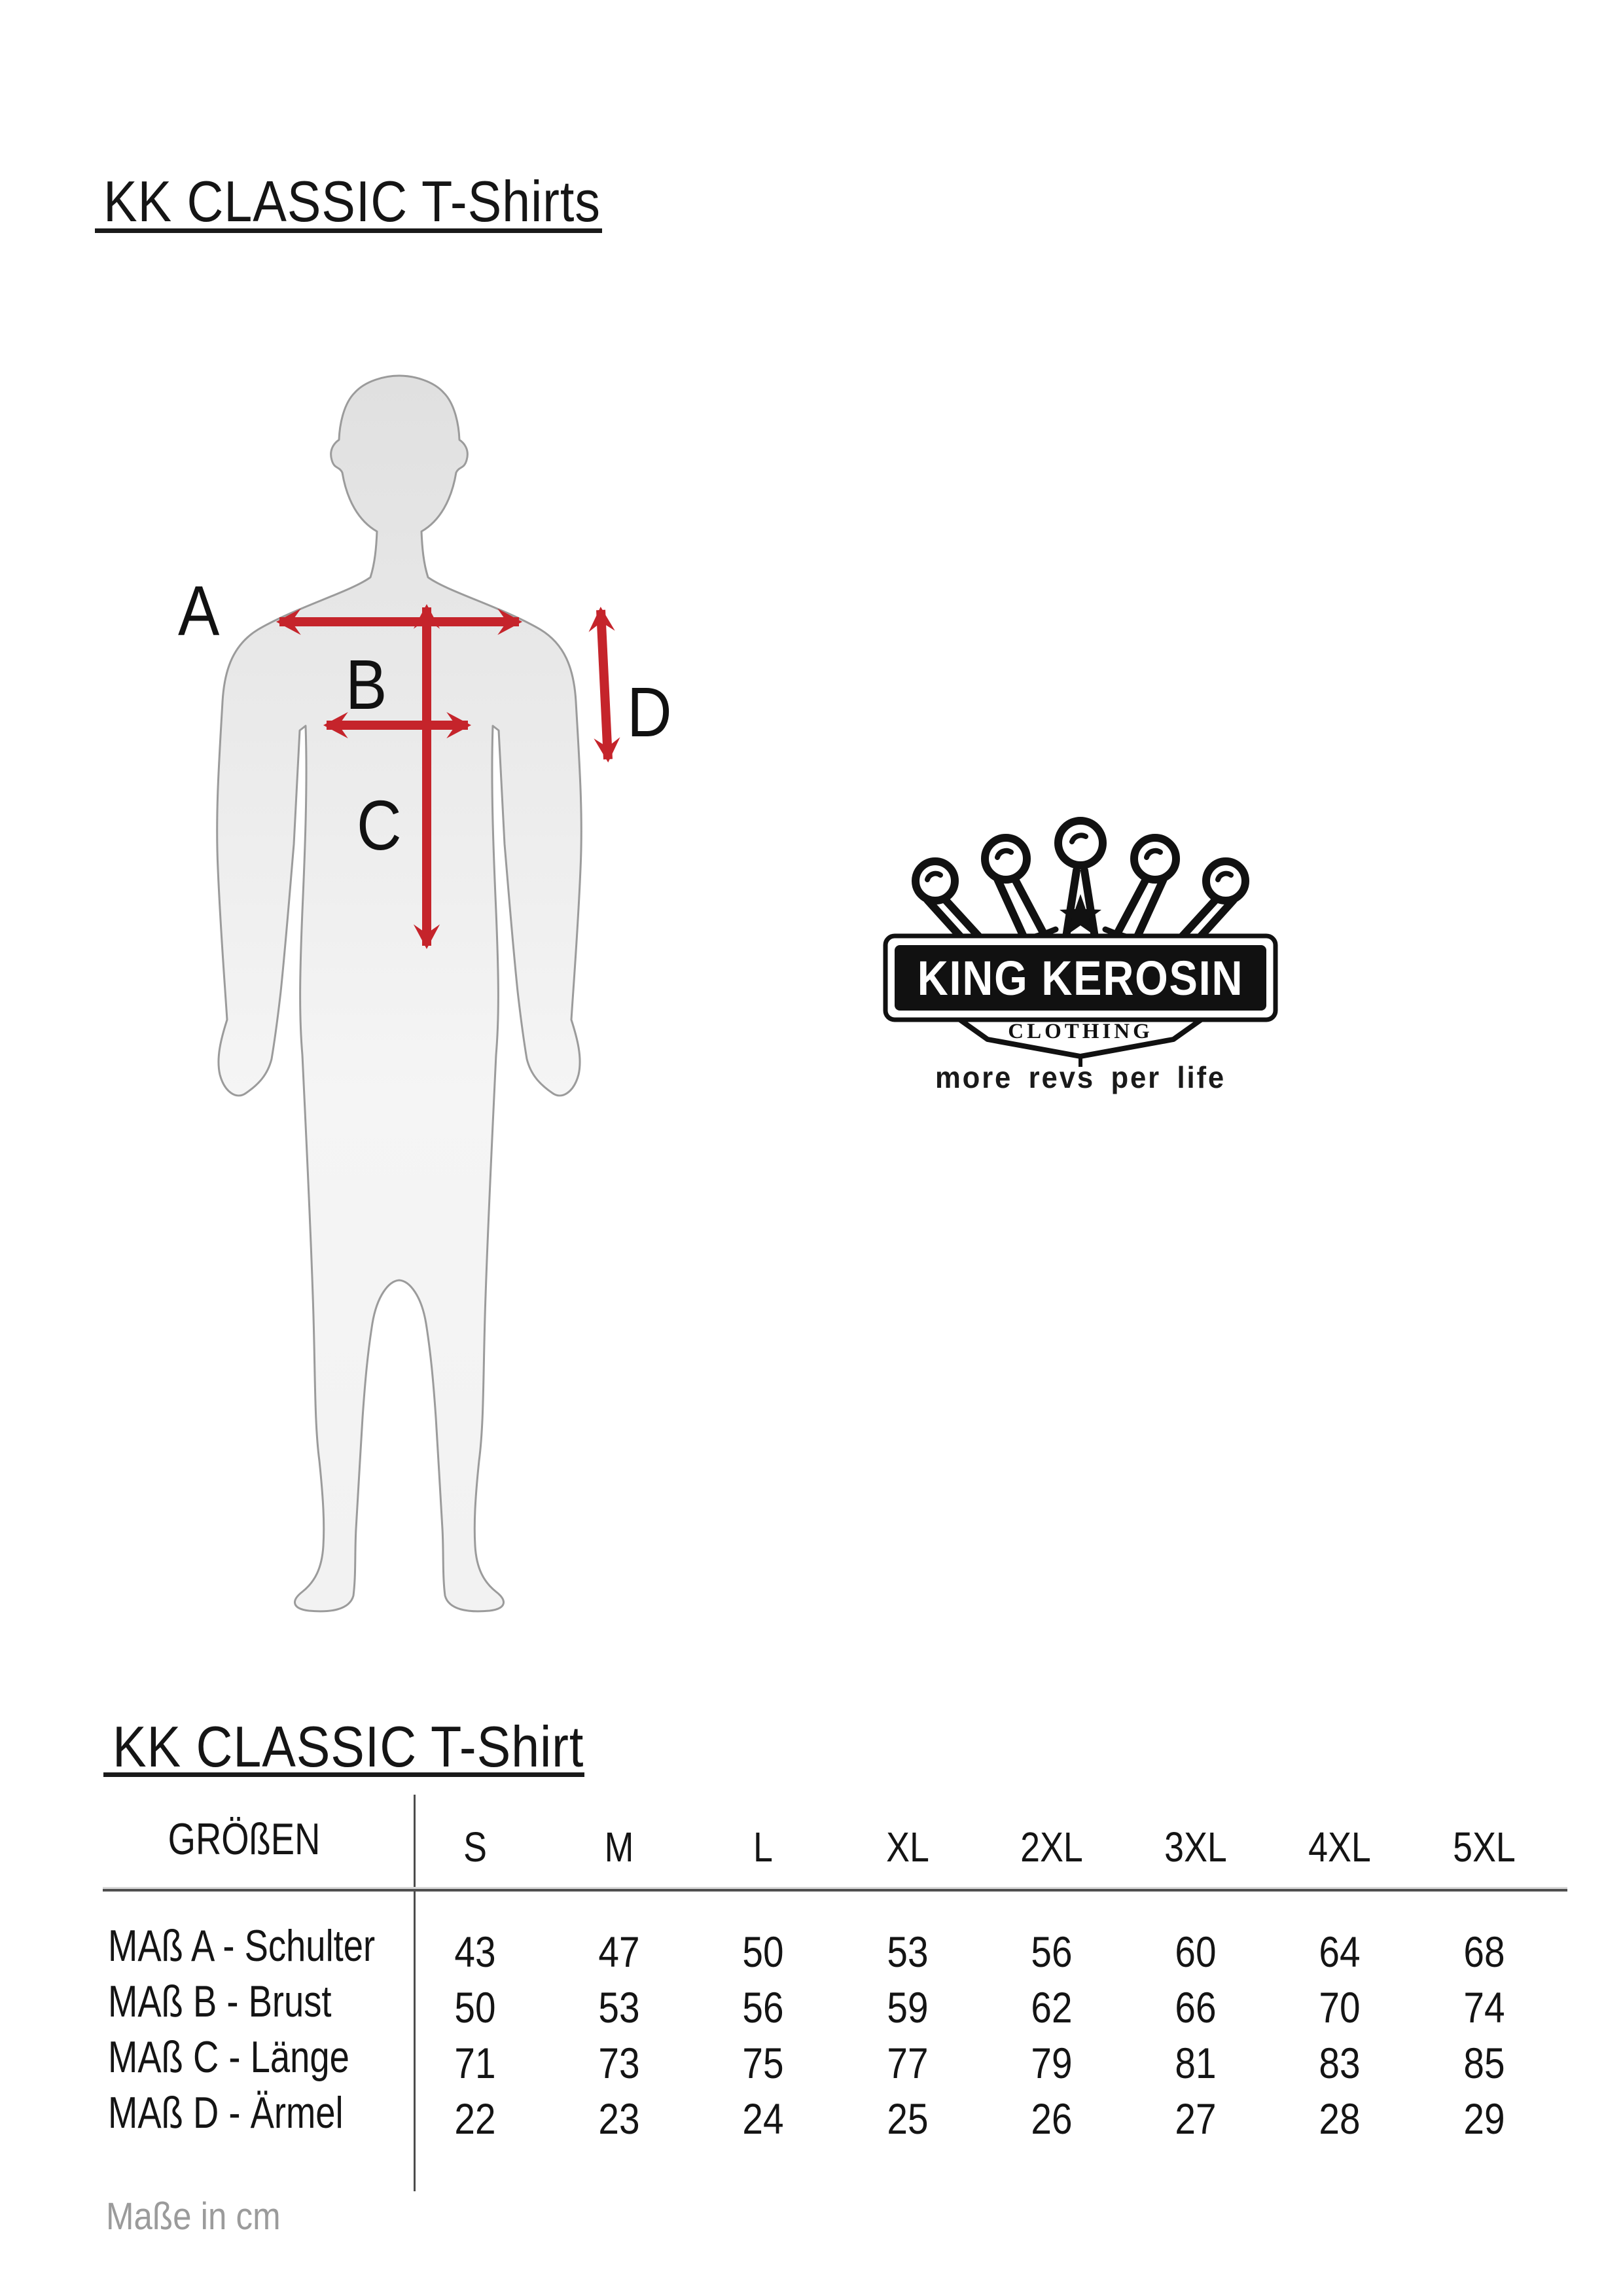  I want to click on label-measure-b: B, so click(367, 684).